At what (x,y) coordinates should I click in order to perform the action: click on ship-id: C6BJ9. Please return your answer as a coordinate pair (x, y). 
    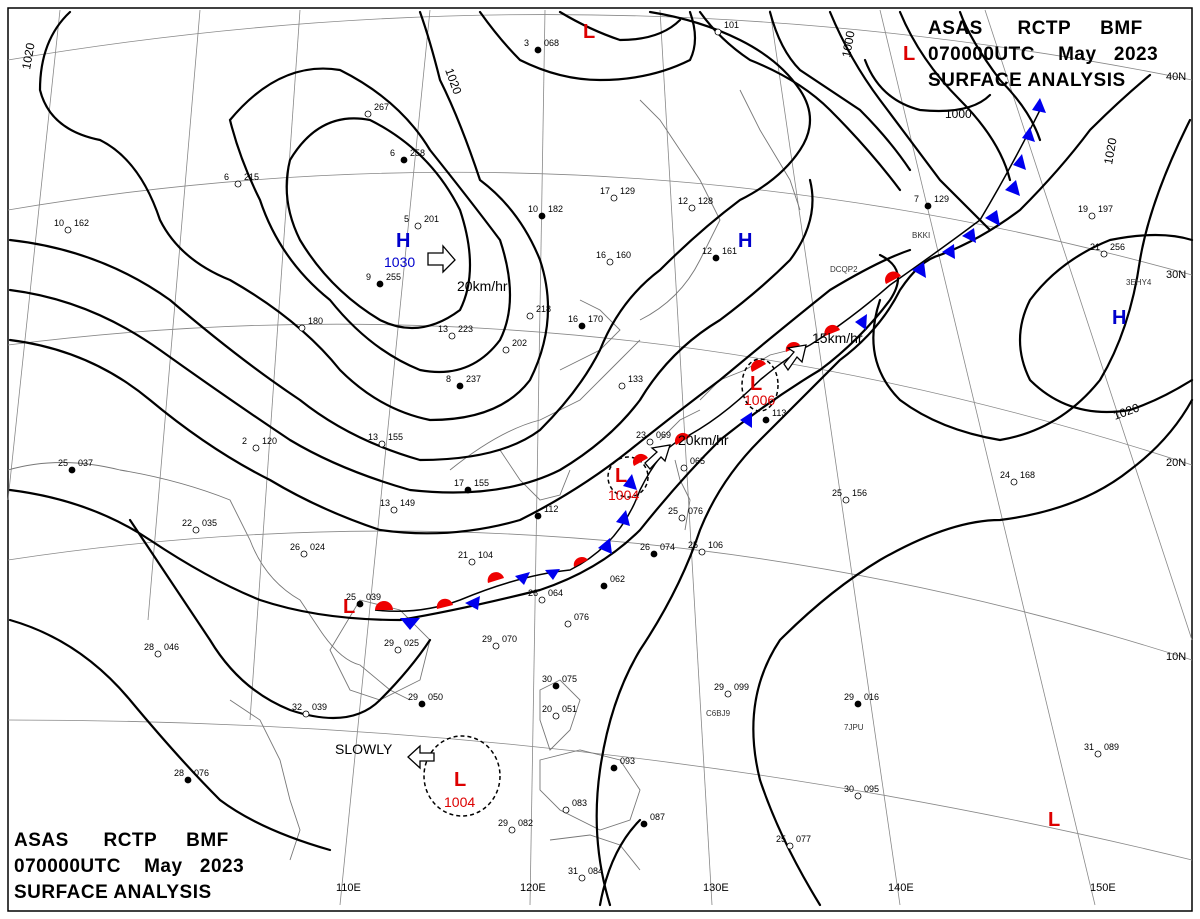
    Looking at the image, I should click on (718, 713).